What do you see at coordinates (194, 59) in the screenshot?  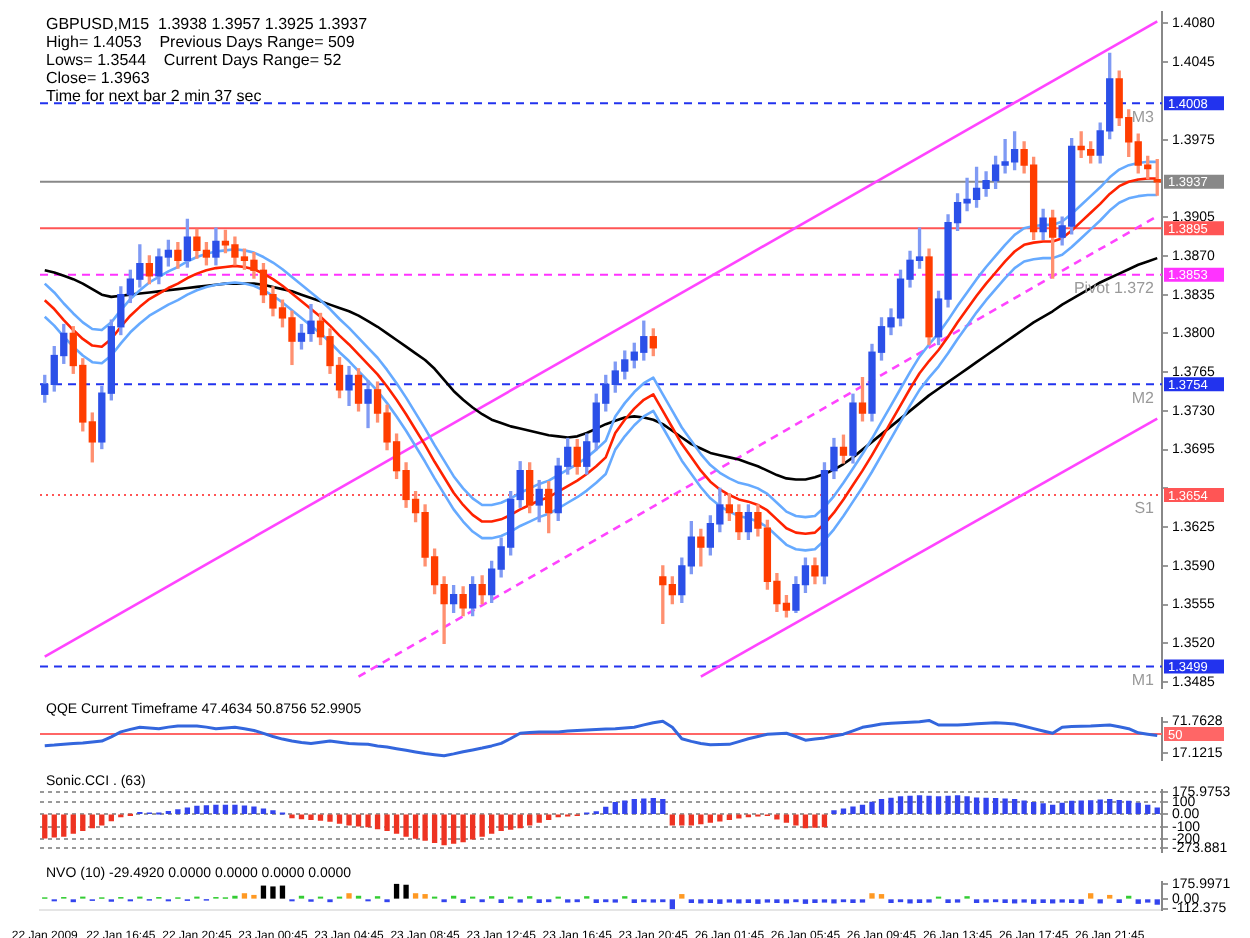 I see `annotation: Lows= 1.3544 Current Days Range= 52` at bounding box center [194, 59].